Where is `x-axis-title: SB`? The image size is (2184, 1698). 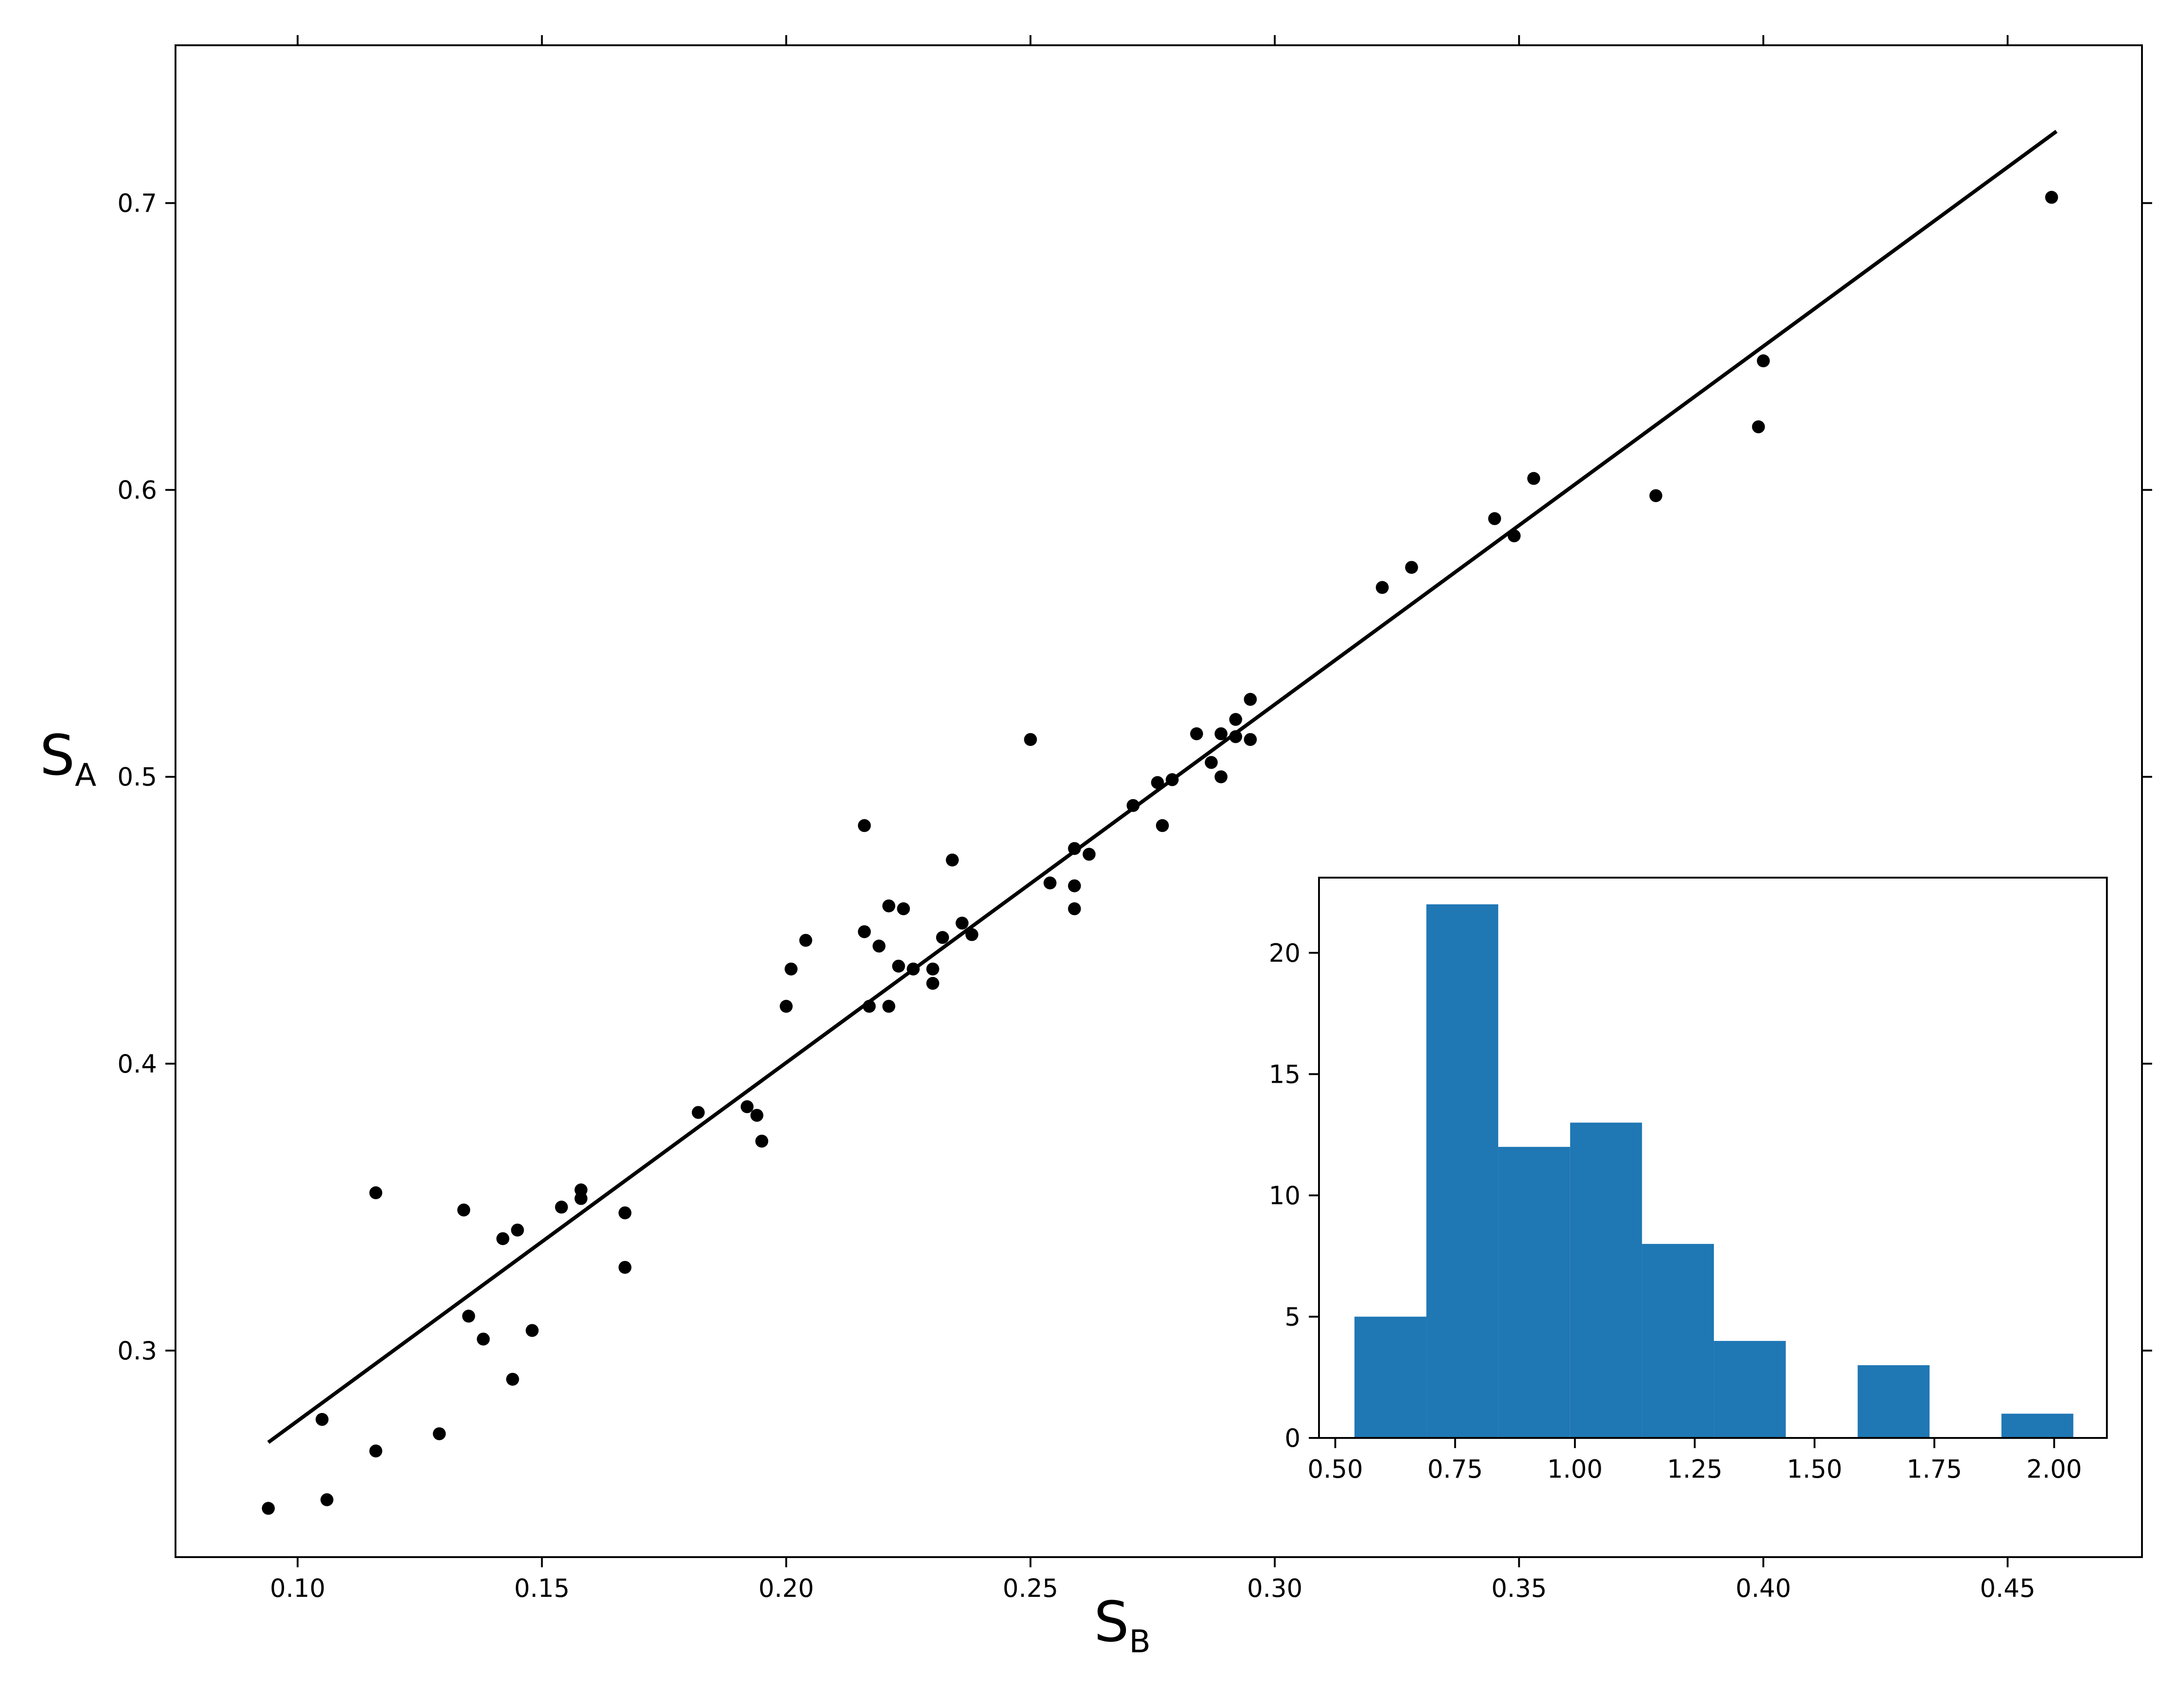 x-axis-title: SB is located at coordinates (1122, 1625).